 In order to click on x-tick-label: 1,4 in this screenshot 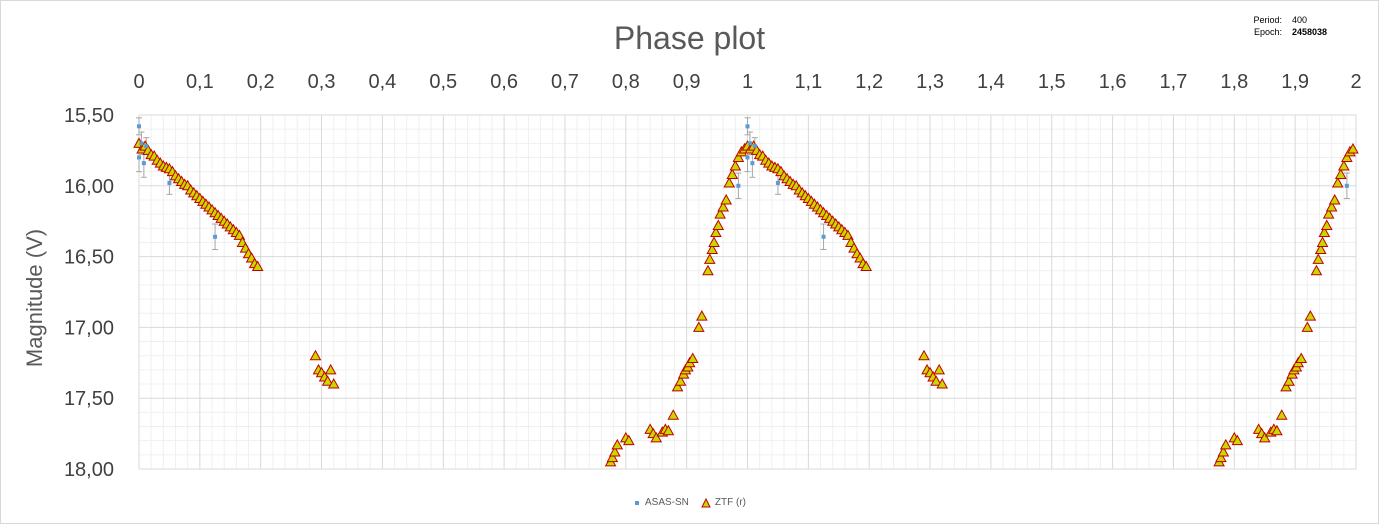, I will do `click(991, 82)`.